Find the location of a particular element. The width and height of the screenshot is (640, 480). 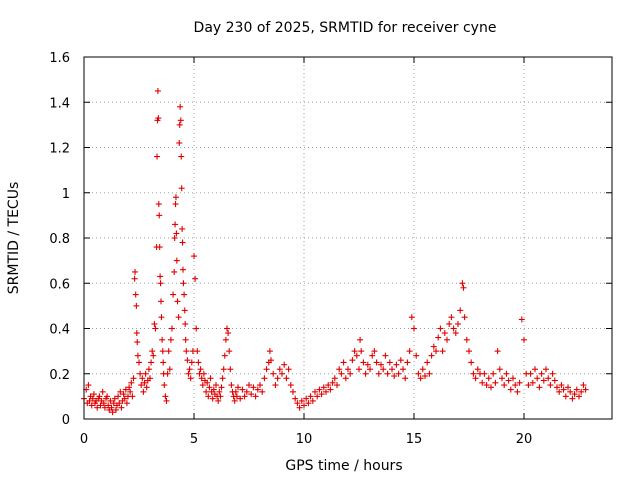

y-axis-title: SRMTID / TECUs is located at coordinates (14, 238).